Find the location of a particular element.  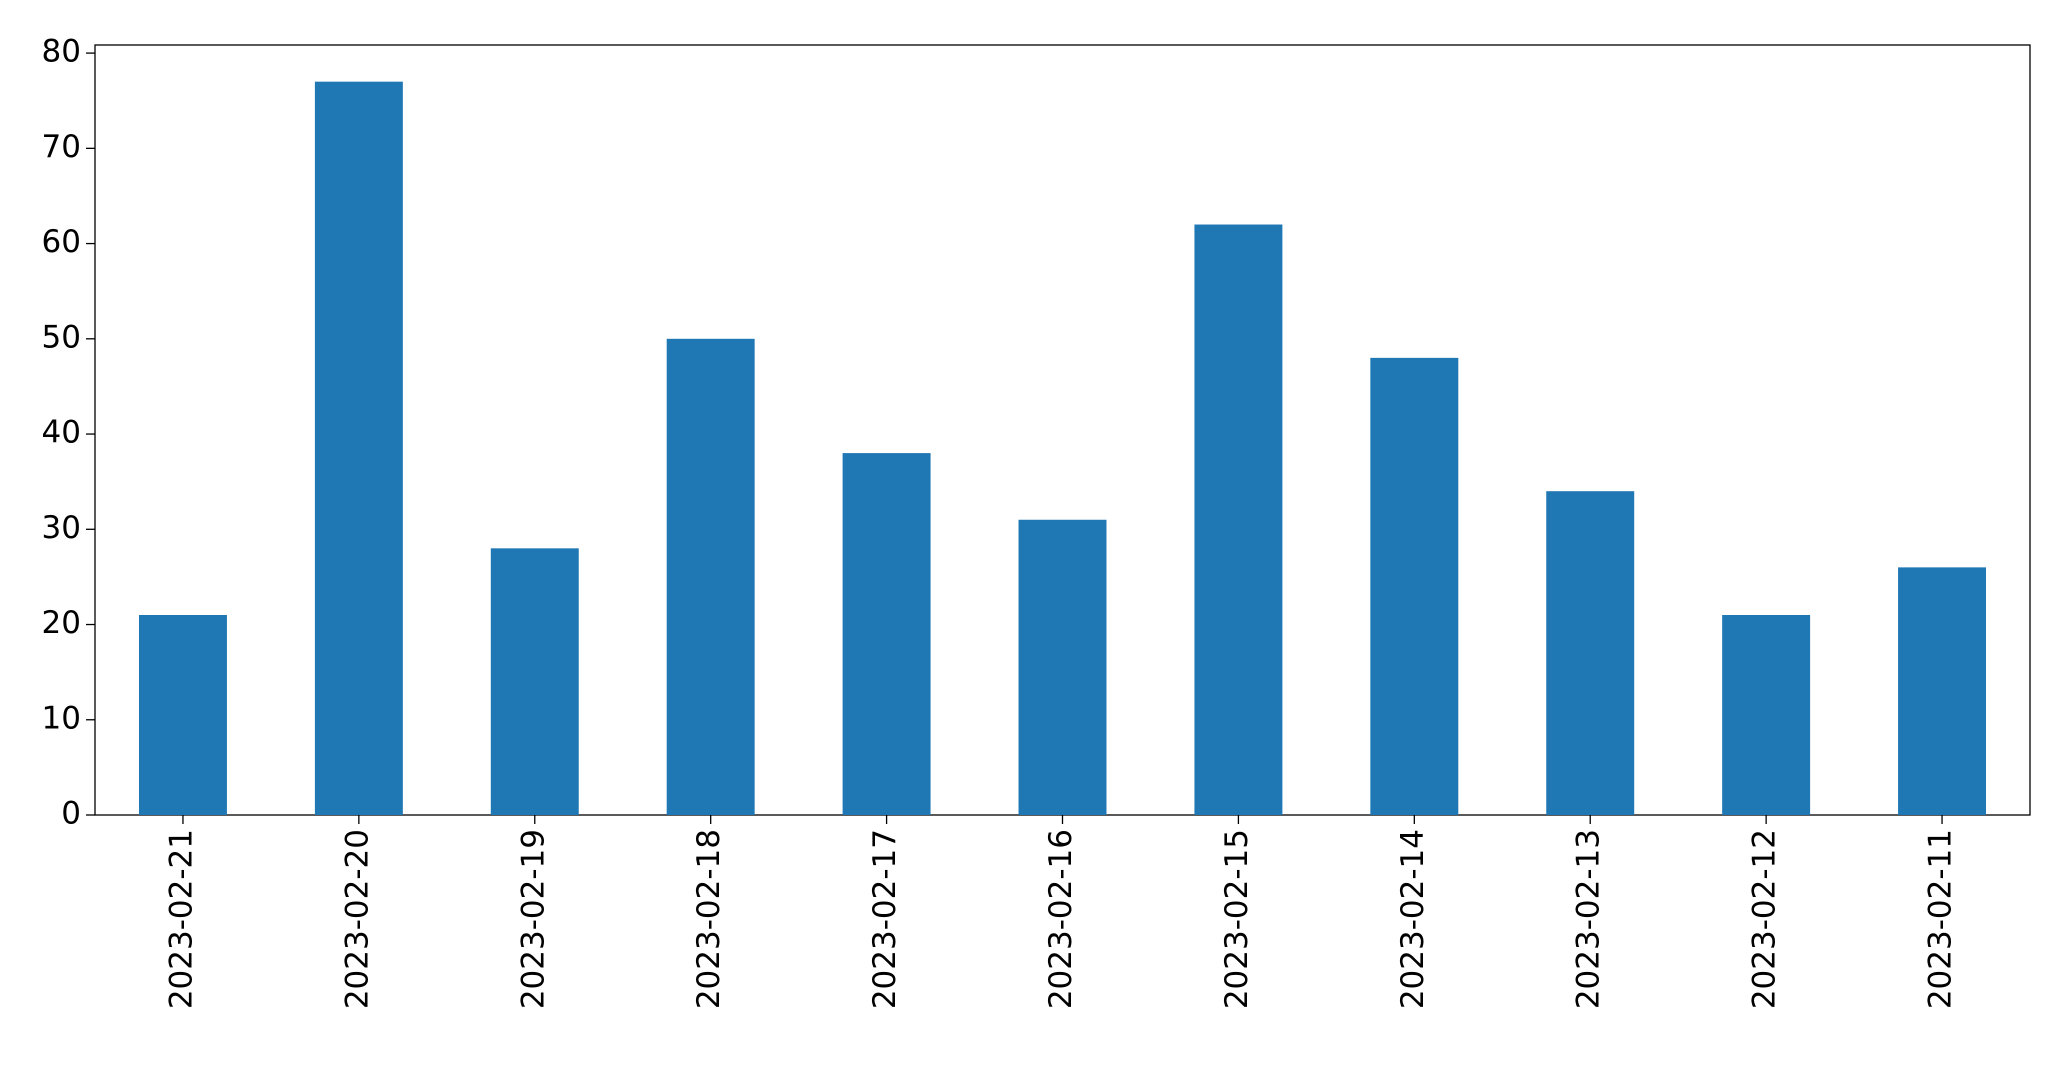

y-tick-label: 40 is located at coordinates (61, 433).